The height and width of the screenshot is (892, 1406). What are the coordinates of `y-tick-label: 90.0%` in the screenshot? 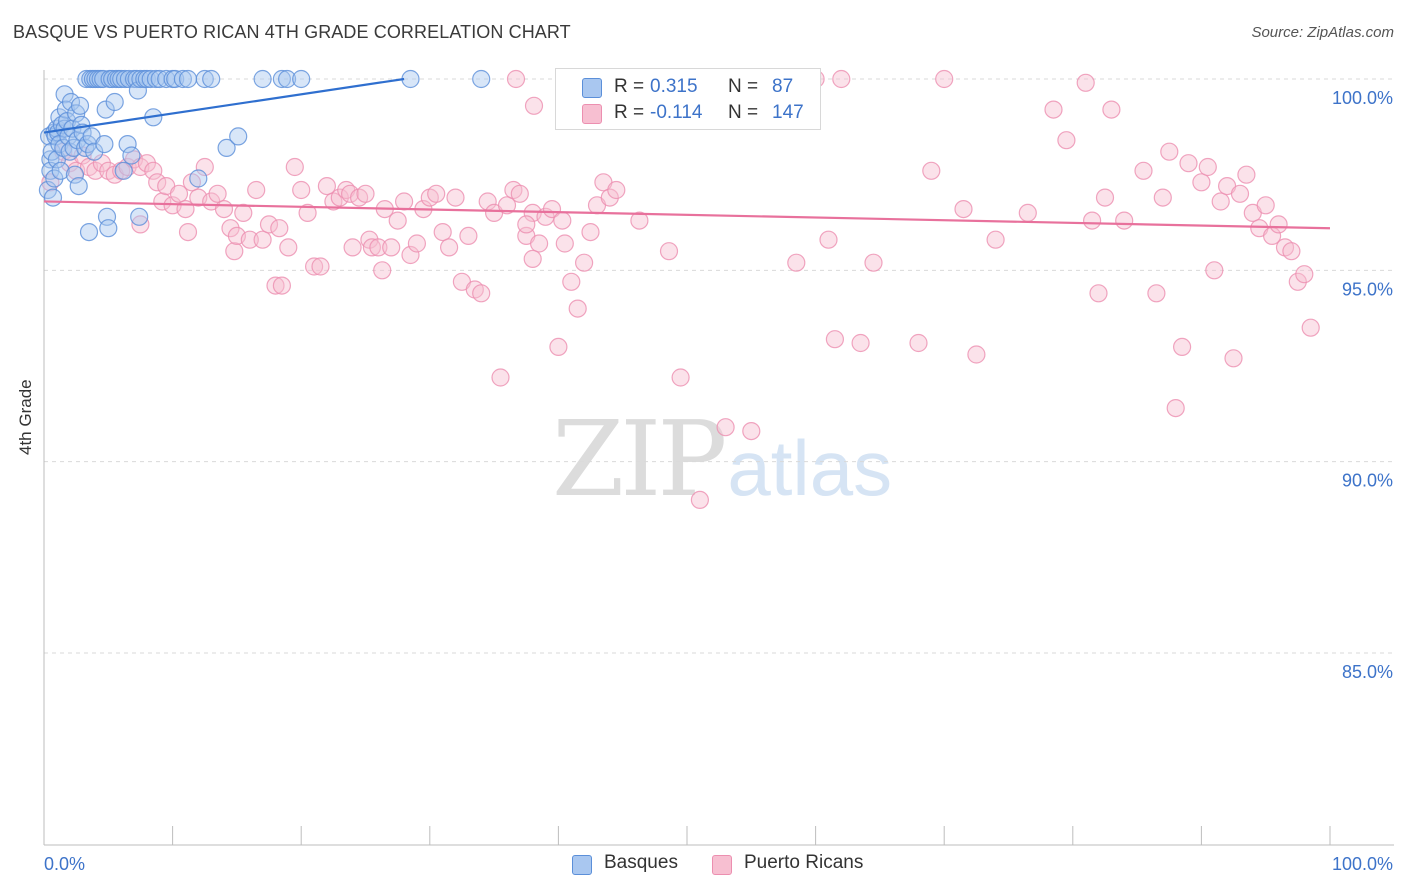 It's located at (1367, 481).